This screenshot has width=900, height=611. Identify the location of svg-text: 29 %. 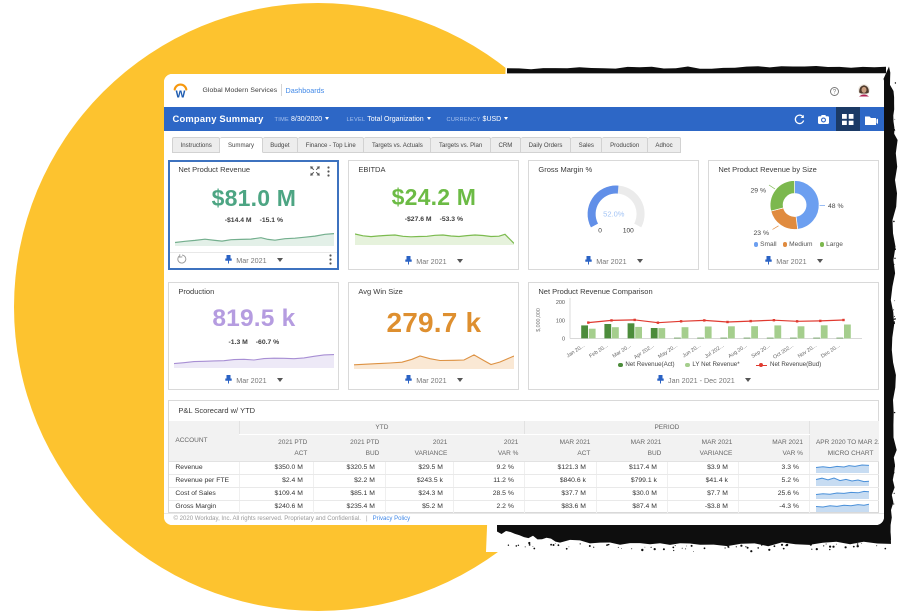
(759, 191).